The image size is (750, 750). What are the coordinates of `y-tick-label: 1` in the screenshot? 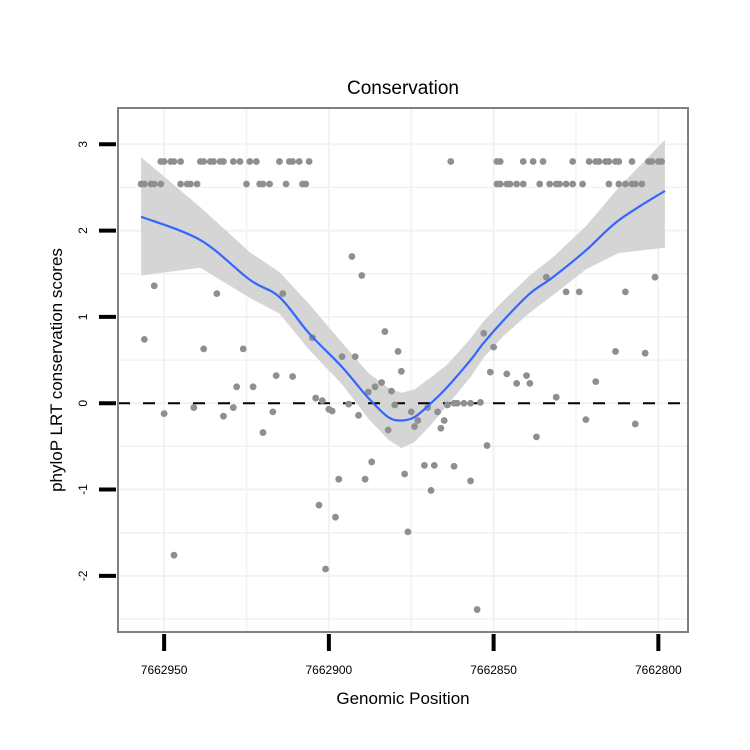 It's located at (83, 316).